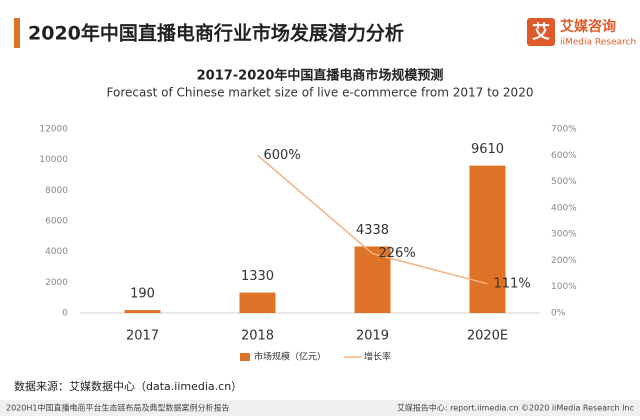 The image size is (640, 420). What do you see at coordinates (372, 336) in the screenshot?
I see `x-tick-label: 2019` at bounding box center [372, 336].